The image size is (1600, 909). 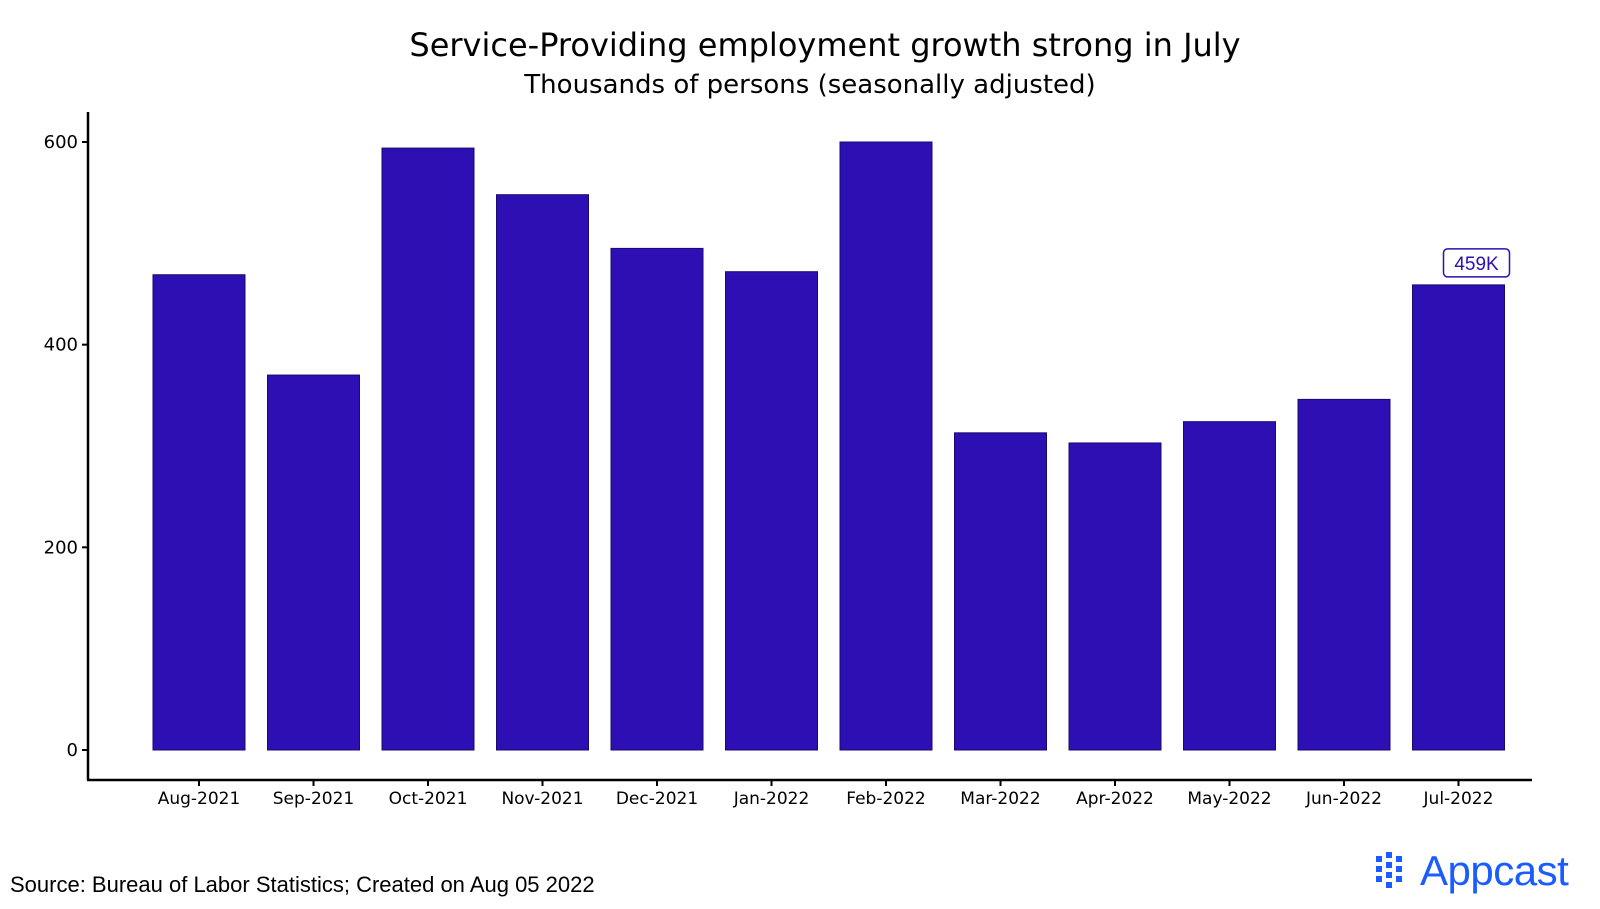 What do you see at coordinates (886, 446) in the screenshot?
I see `bar-feb-2022` at bounding box center [886, 446].